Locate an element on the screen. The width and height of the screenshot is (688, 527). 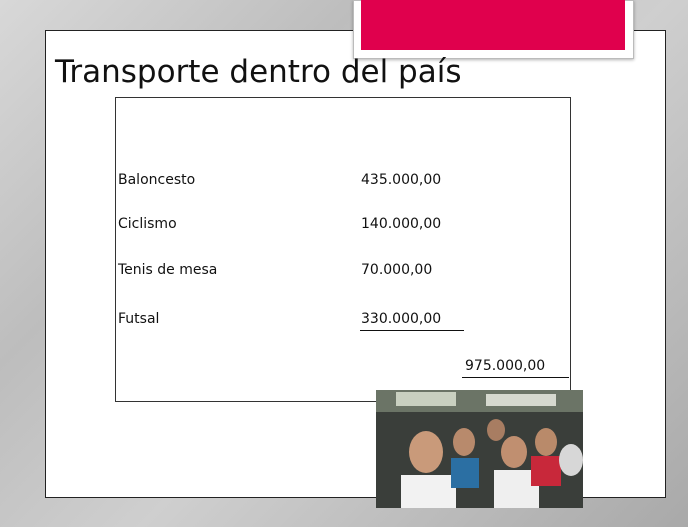
subtotal-underline is located at coordinates (412, 330).